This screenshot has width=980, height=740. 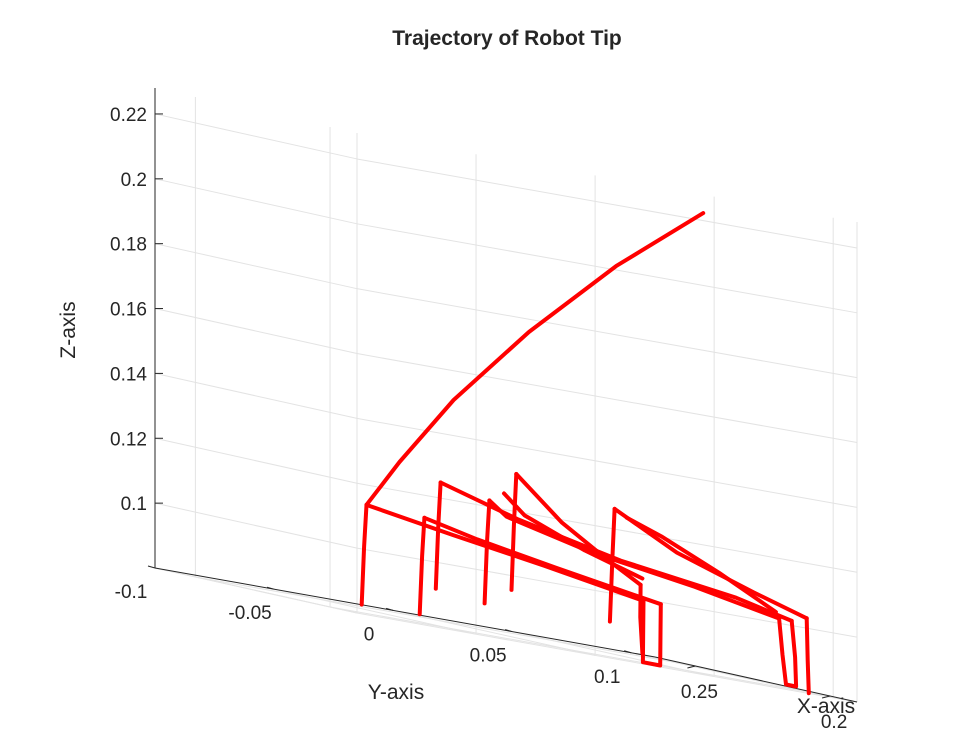 What do you see at coordinates (369, 634) in the screenshot?
I see `y-tick-label: 0` at bounding box center [369, 634].